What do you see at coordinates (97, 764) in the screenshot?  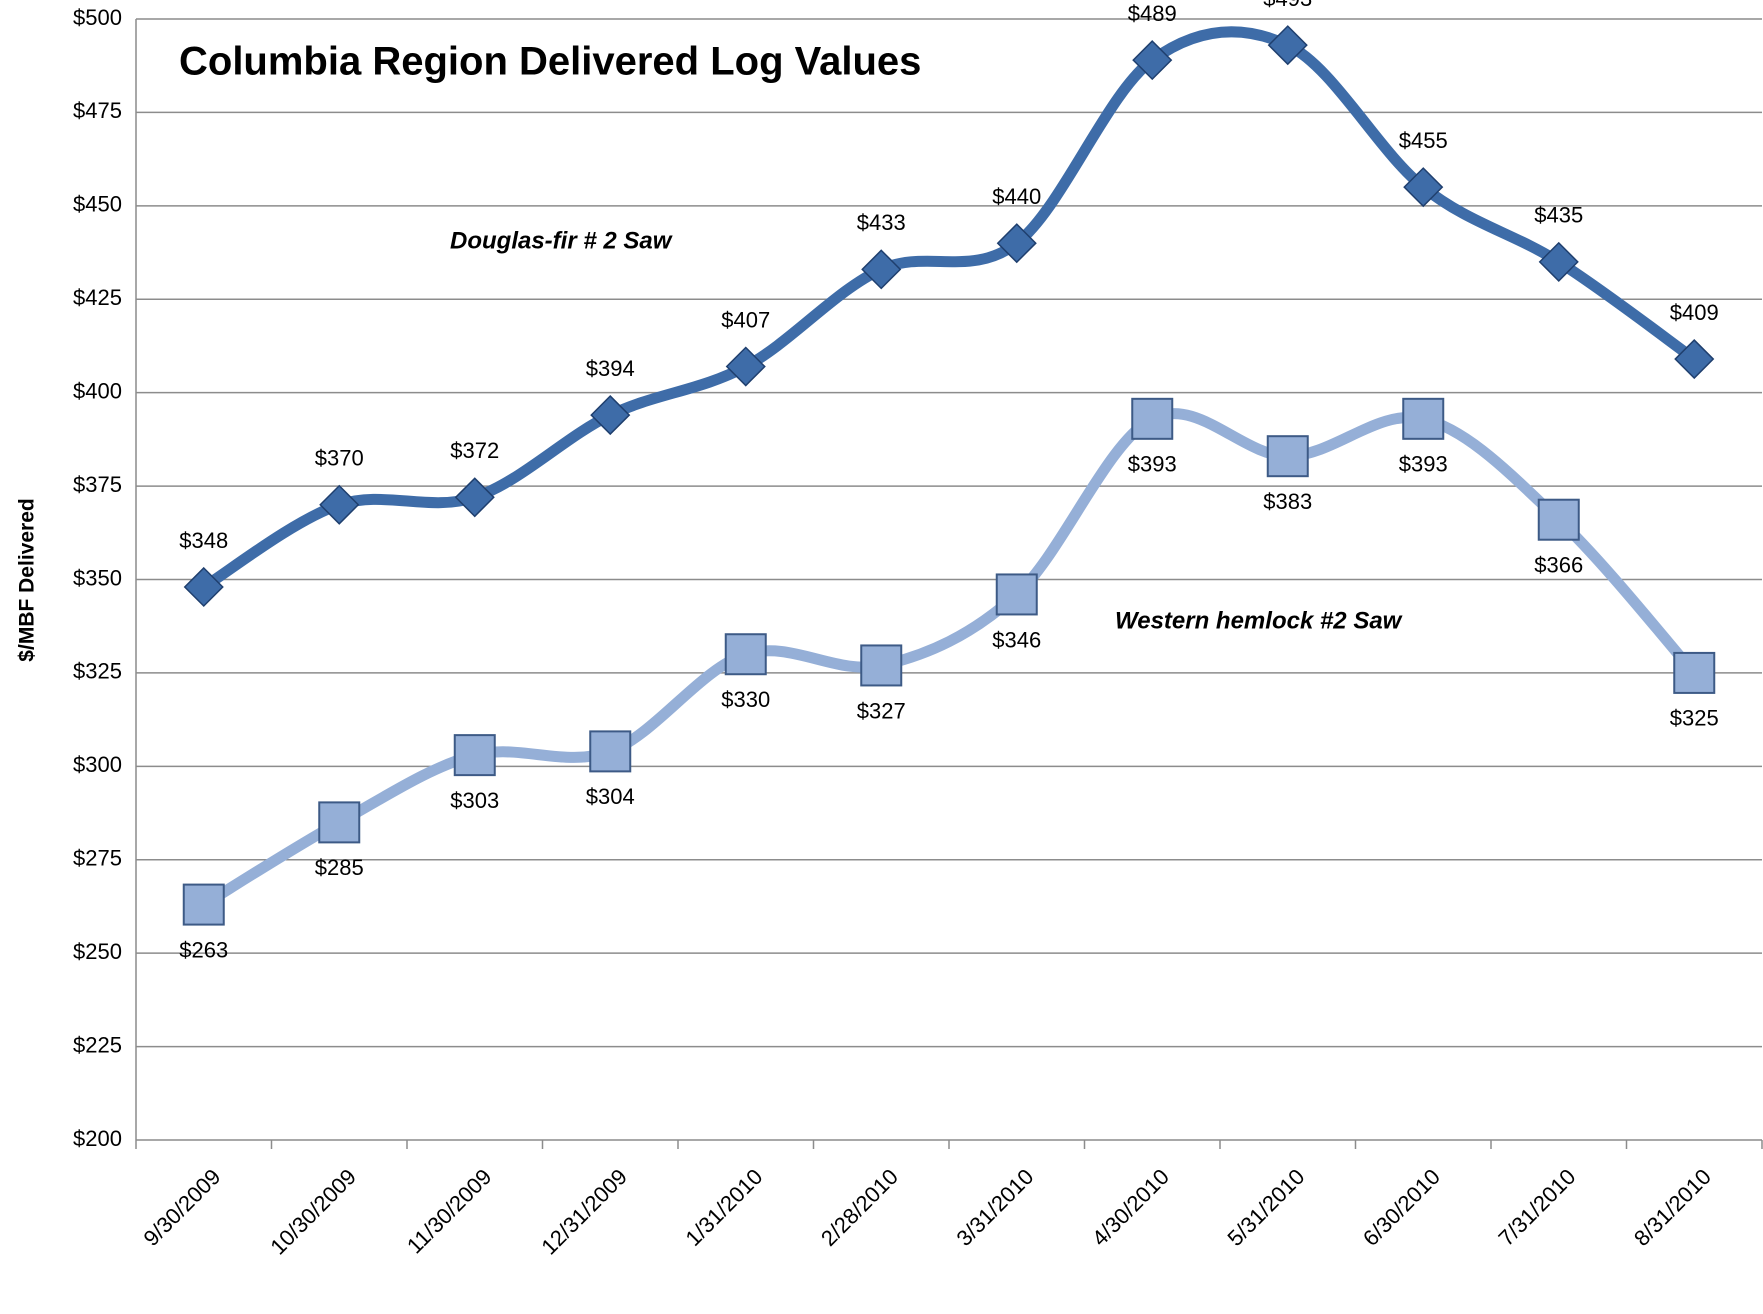 I see `y-tick-label: $300` at bounding box center [97, 764].